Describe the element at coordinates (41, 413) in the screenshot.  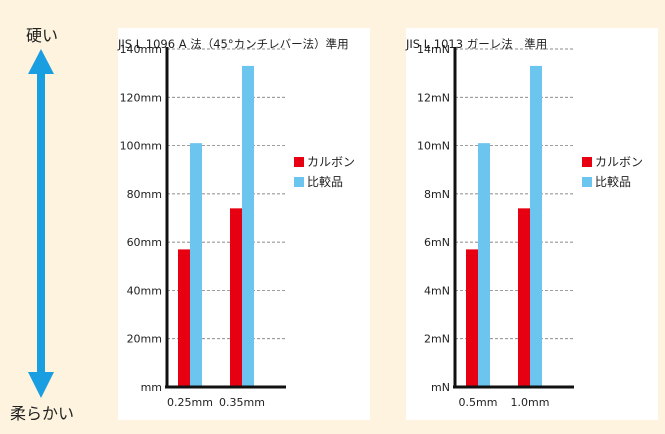
I see `scale-bottom-label: 柔らかい` at that location.